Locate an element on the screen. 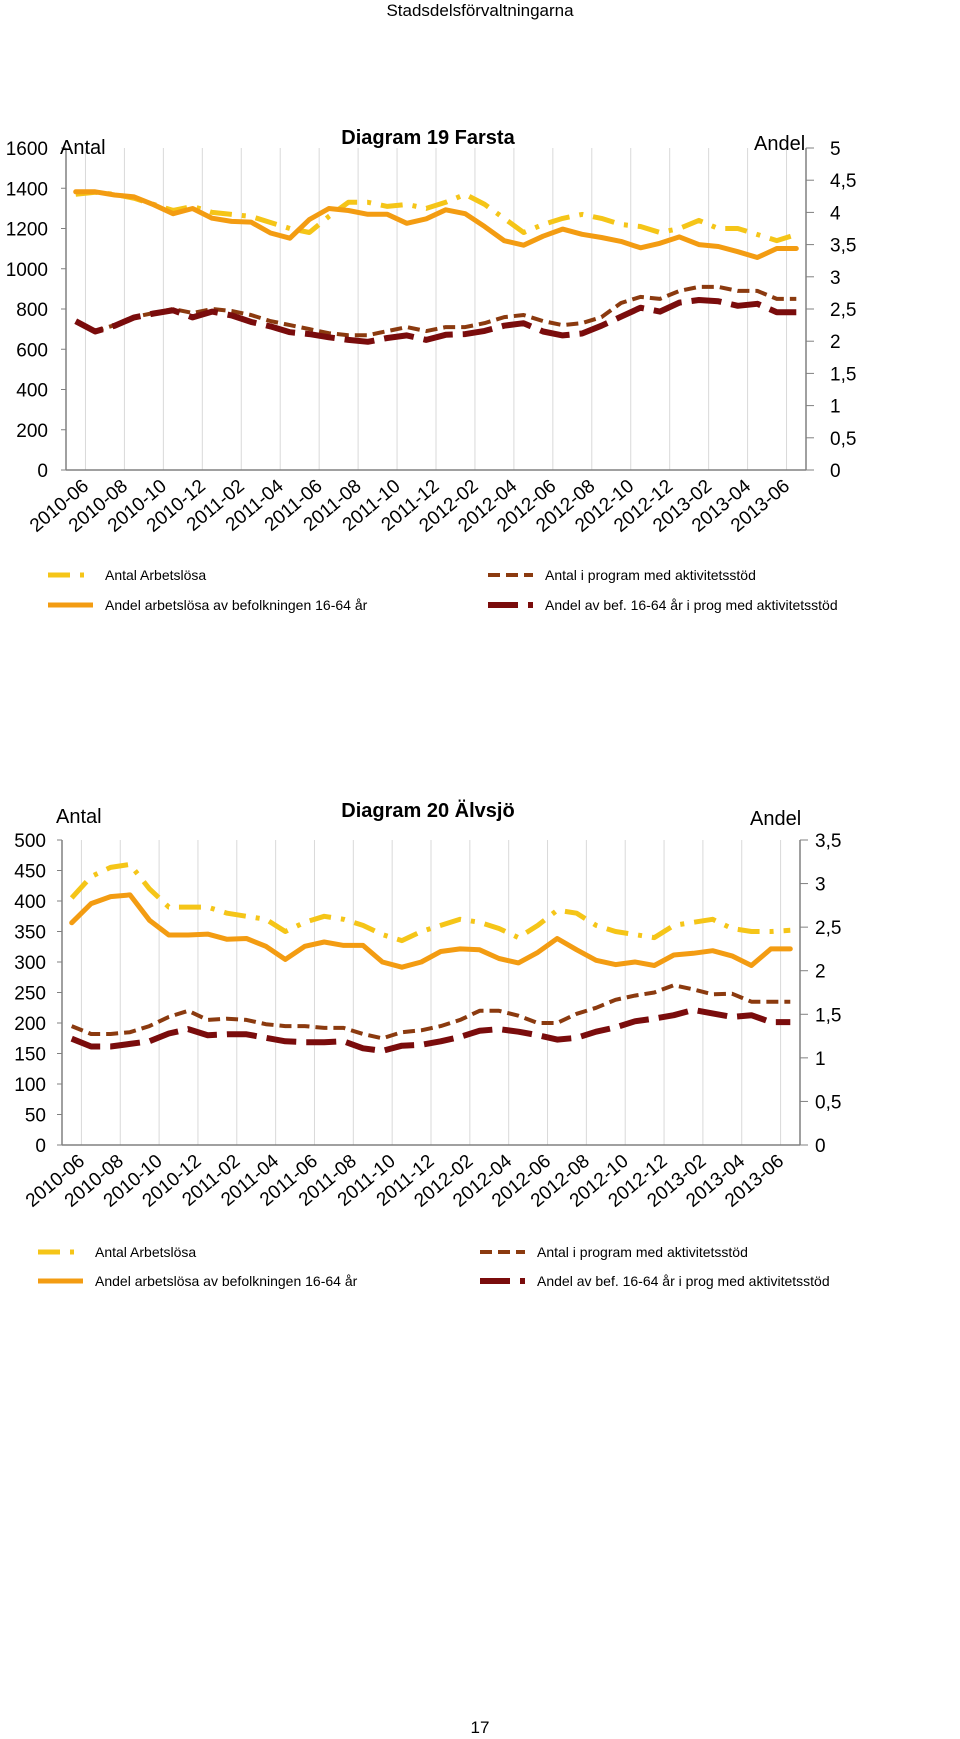  left-tick-label: 500 is located at coordinates (30, 841).